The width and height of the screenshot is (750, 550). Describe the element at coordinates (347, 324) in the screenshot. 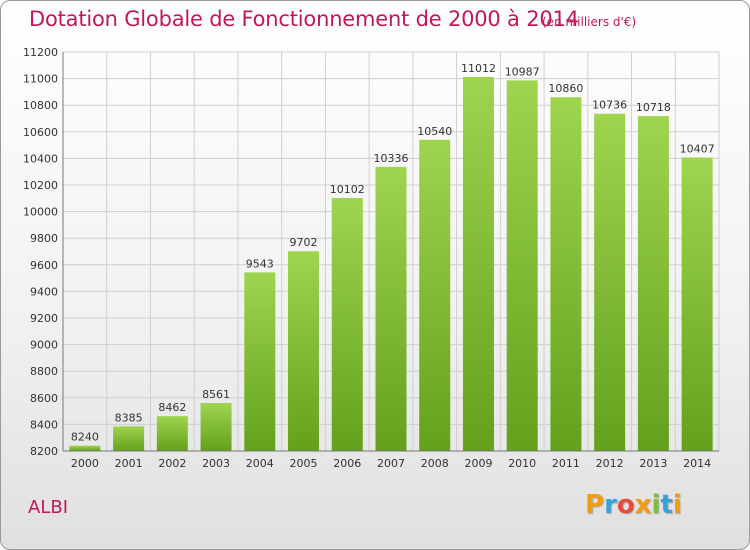

I see `bar-2006` at that location.